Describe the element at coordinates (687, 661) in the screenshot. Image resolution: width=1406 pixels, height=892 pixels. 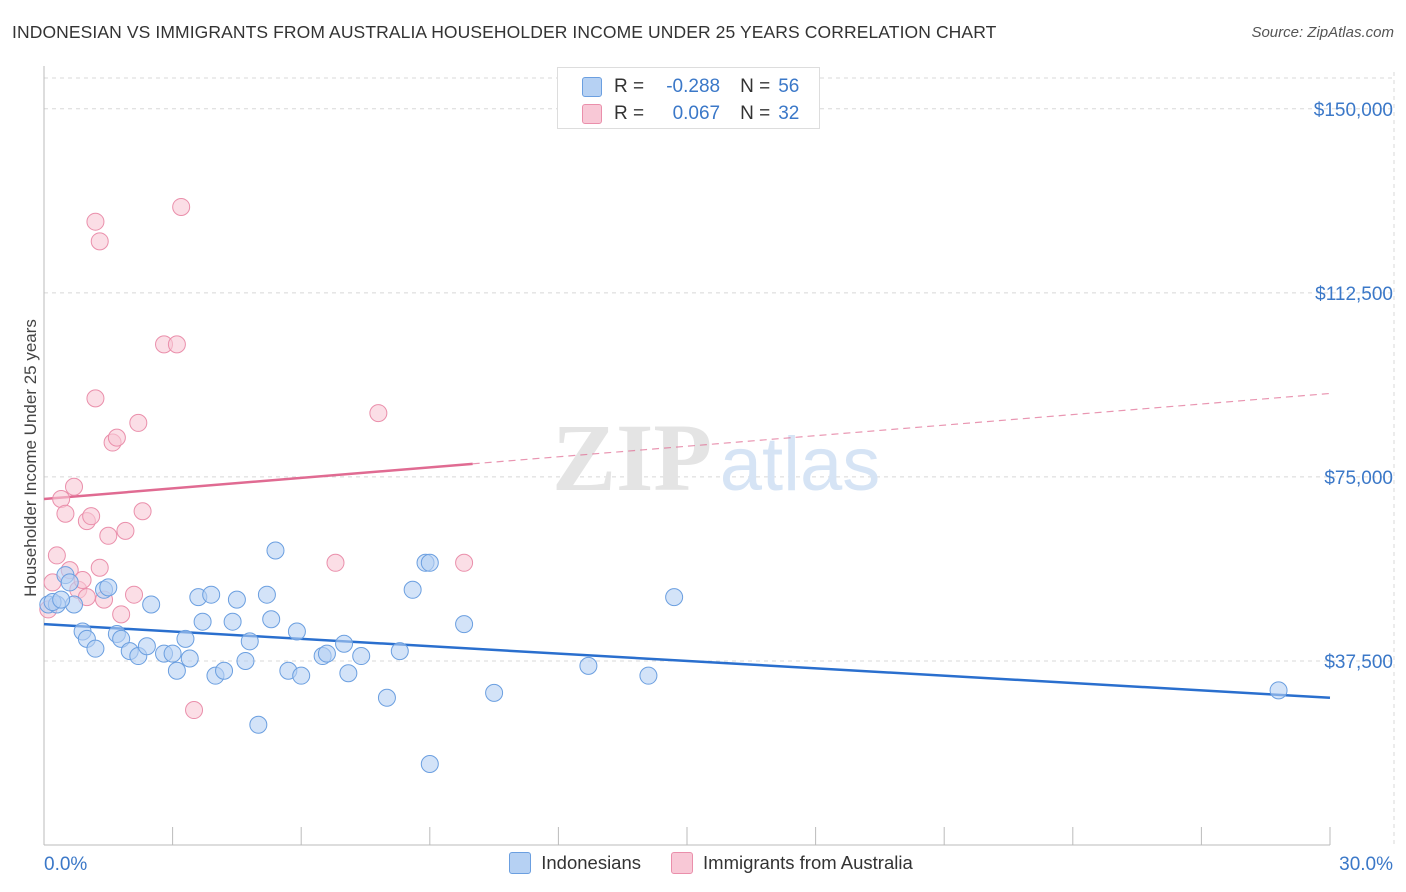
I see `trend-line` at that location.